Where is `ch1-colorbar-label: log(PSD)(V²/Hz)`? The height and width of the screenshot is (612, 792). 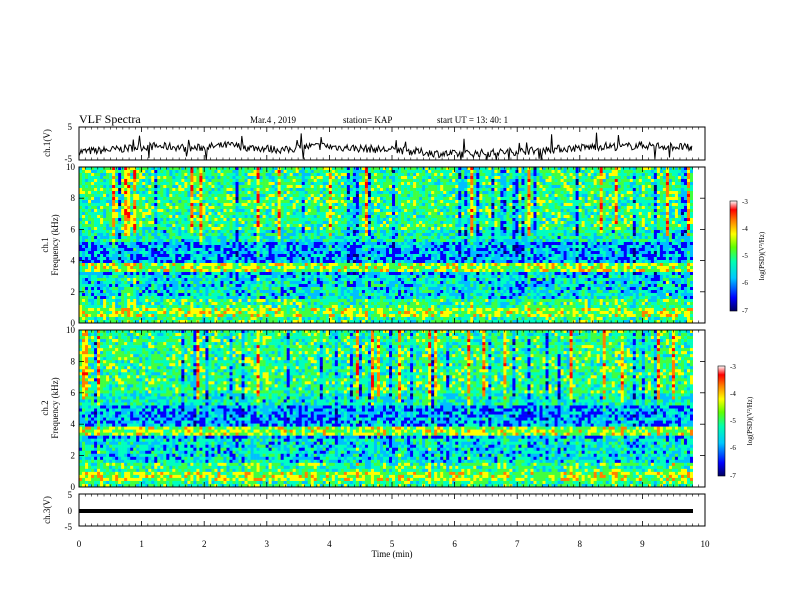 ch1-colorbar-label: log(PSD)(V²/Hz) is located at coordinates (762, 255).